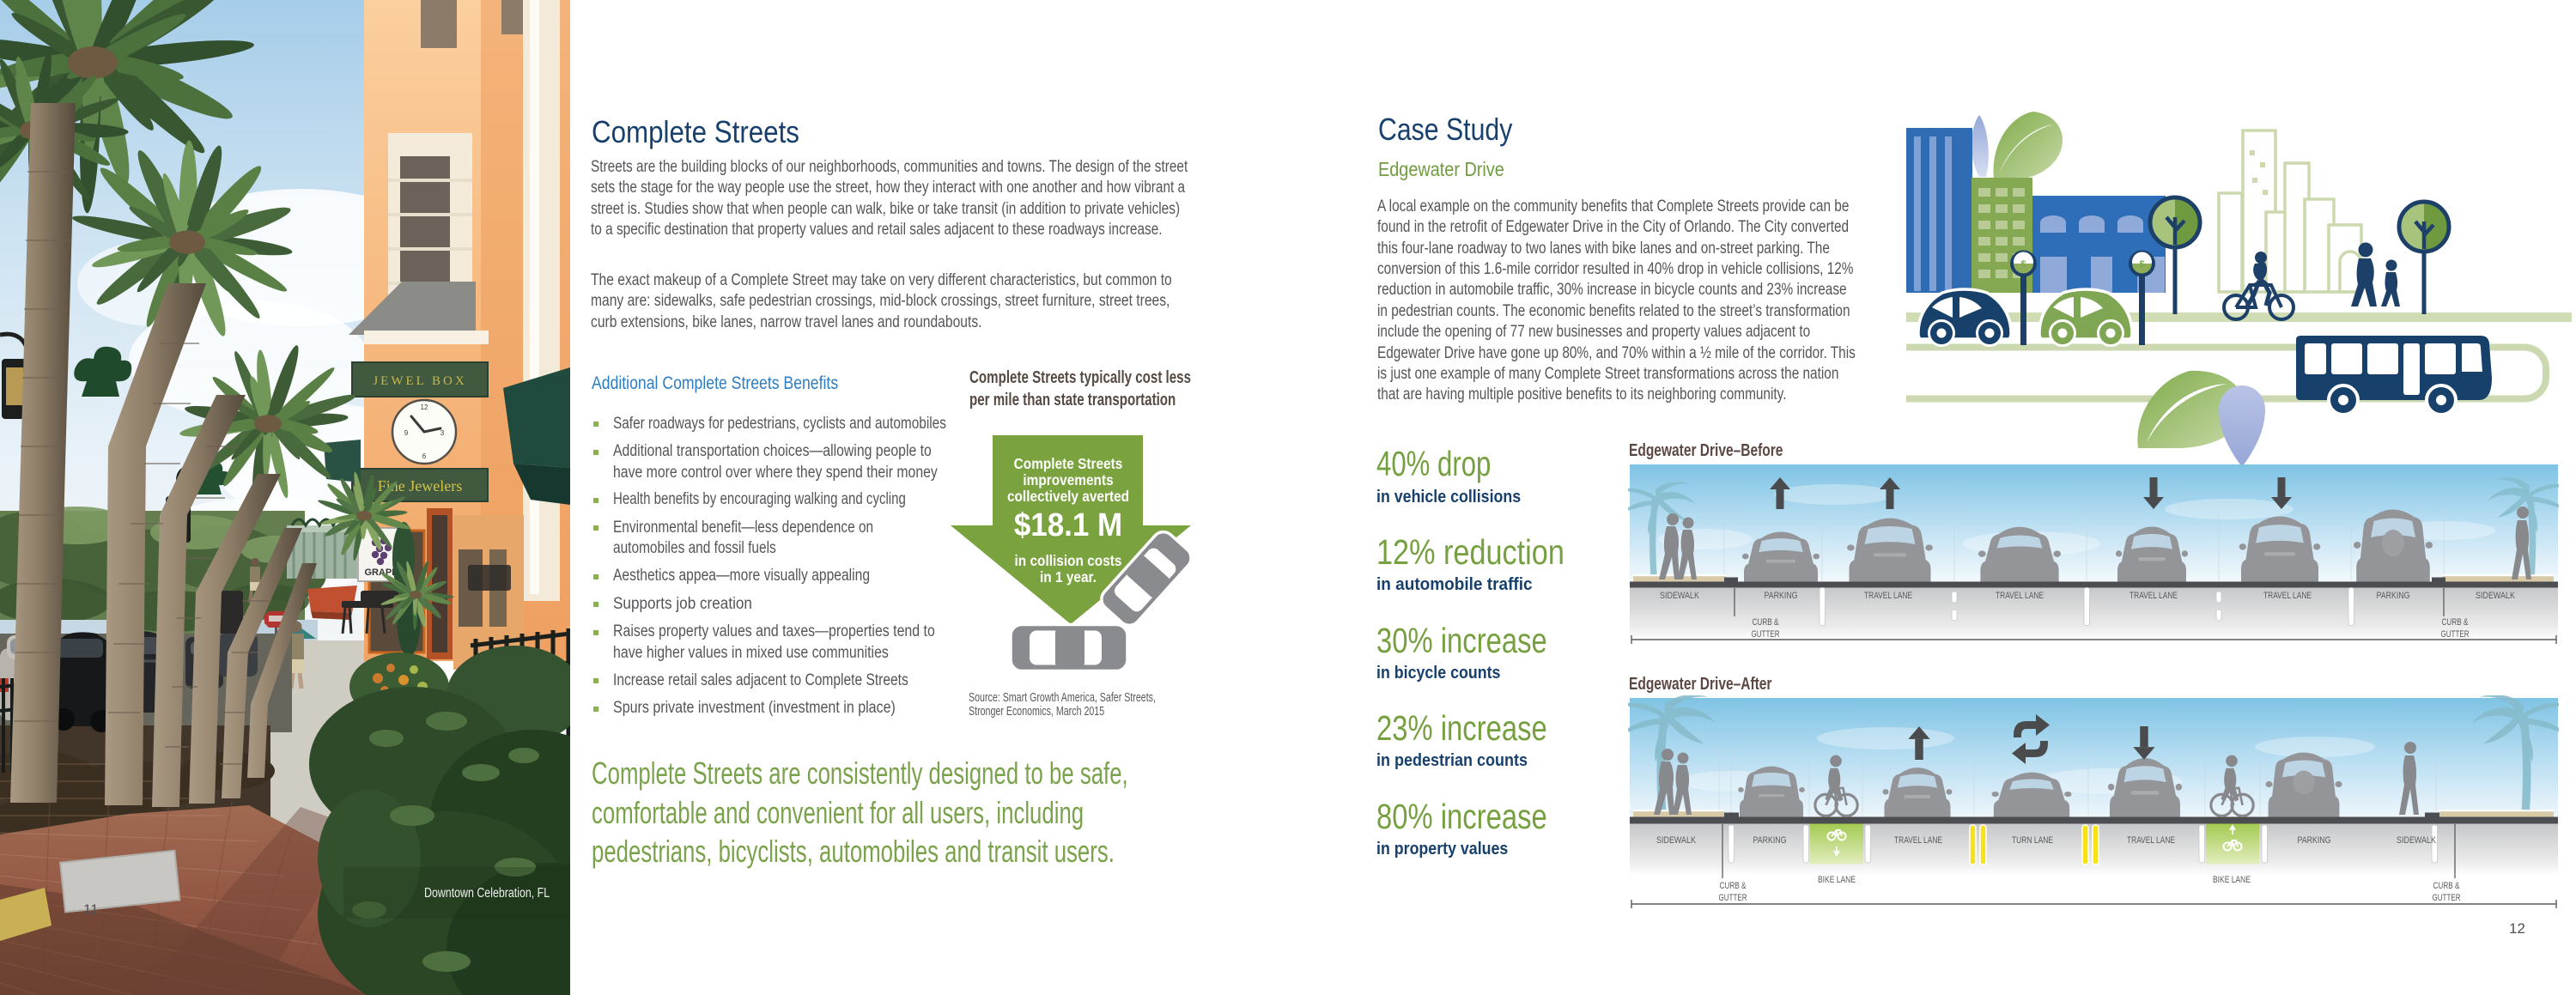  Describe the element at coordinates (424, 456) in the screenshot. I see `svg-text: 6` at that location.